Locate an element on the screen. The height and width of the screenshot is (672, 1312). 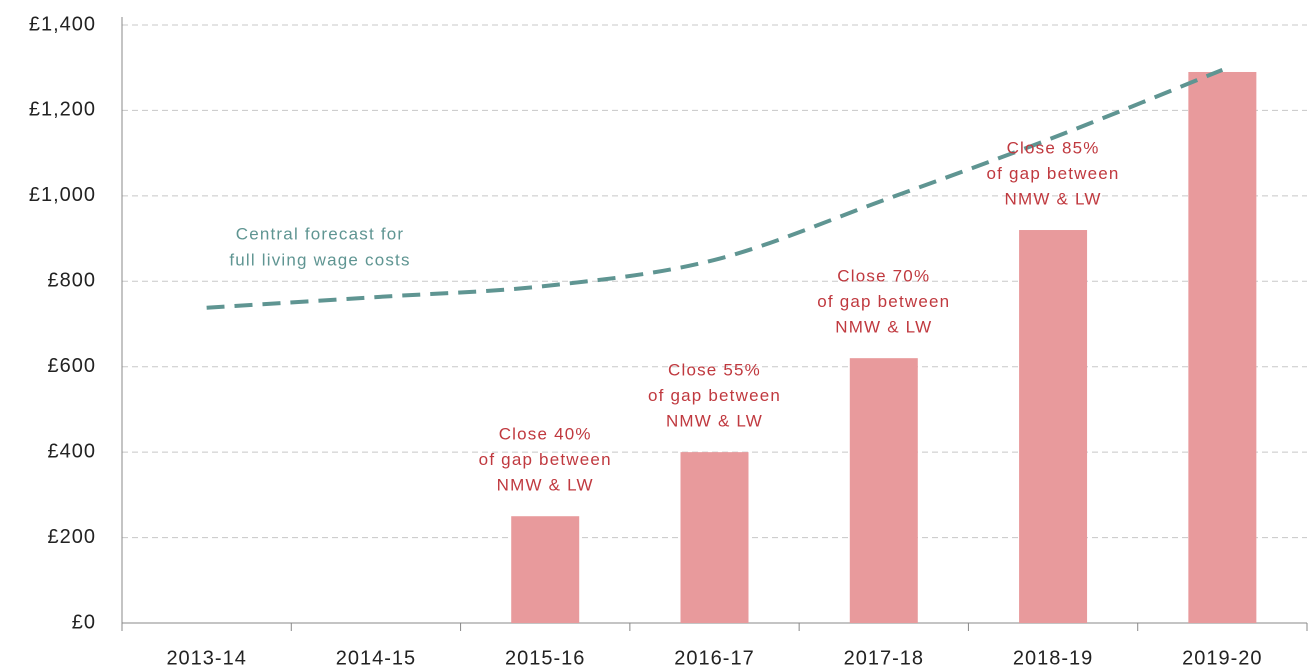
x-tick-label: 2013-14 is located at coordinates (206, 658).